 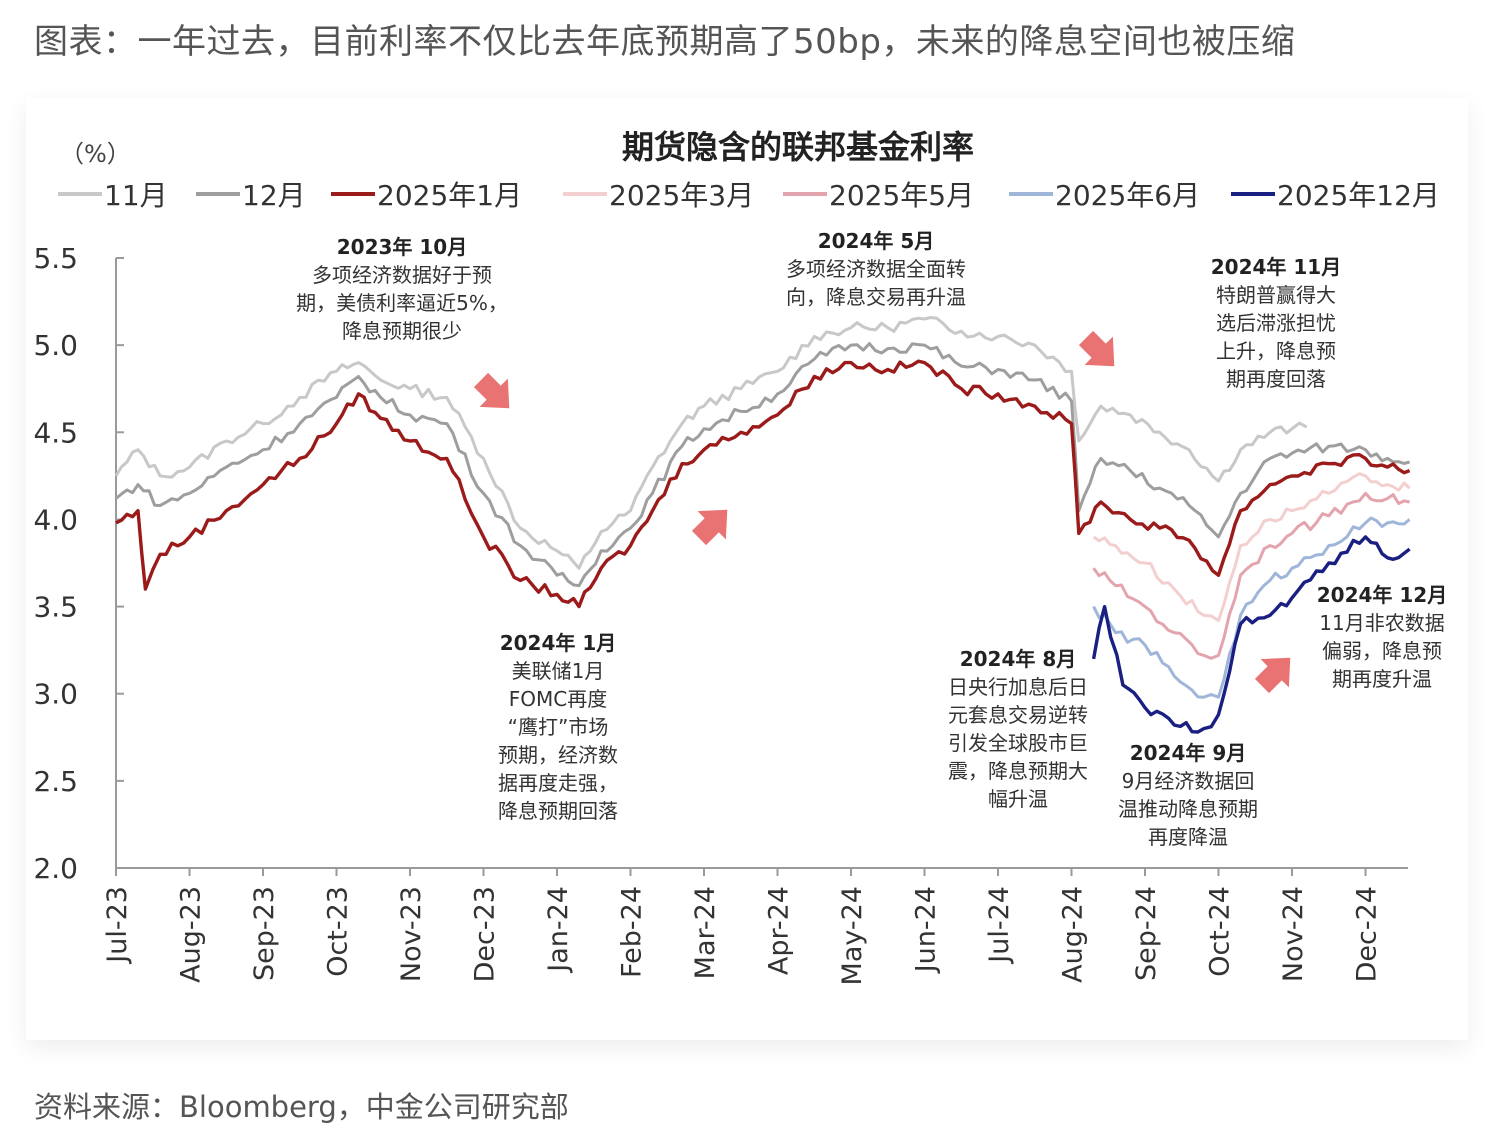 I want to click on x-tick-label: Mar-24, so click(x=705, y=932).